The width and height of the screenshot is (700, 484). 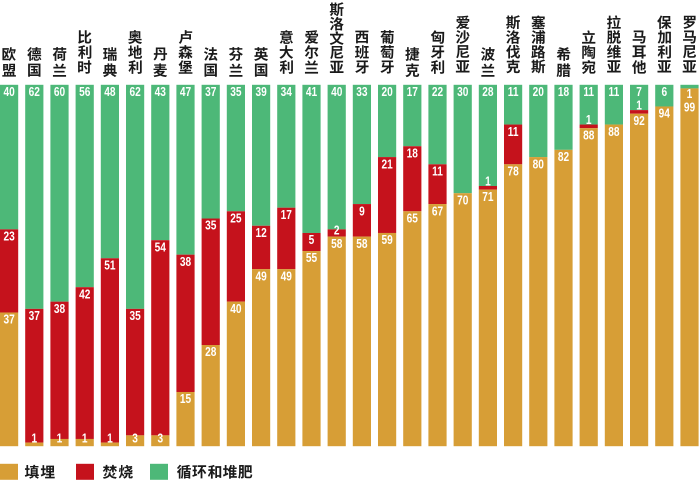 I want to click on svg-text: 25, so click(x=236, y=218).